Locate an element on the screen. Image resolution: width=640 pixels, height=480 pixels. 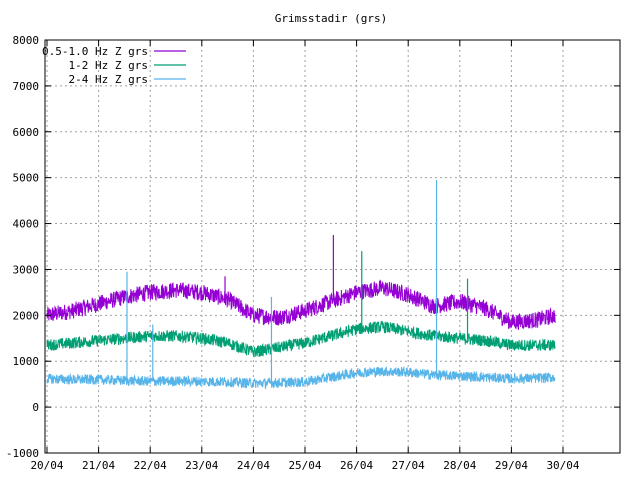
legend-label: 1-2 Hz Z grs is located at coordinates (108, 65).